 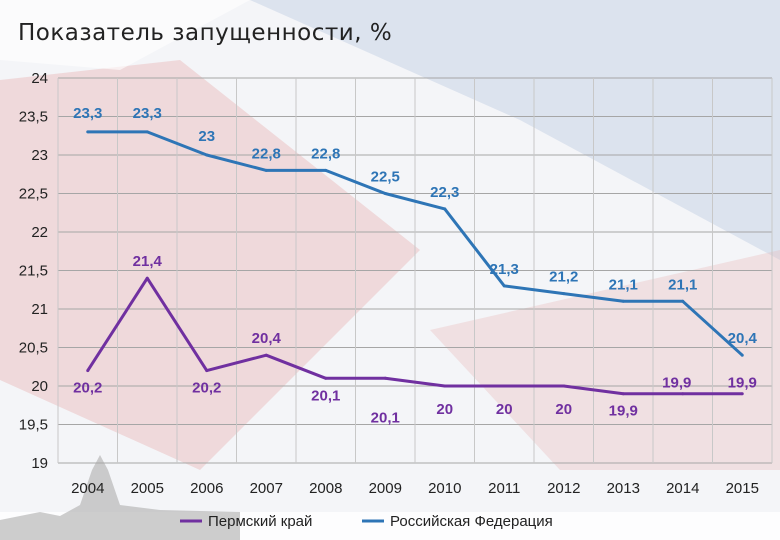 I want to click on x-tick-label: 2009, so click(x=385, y=488).